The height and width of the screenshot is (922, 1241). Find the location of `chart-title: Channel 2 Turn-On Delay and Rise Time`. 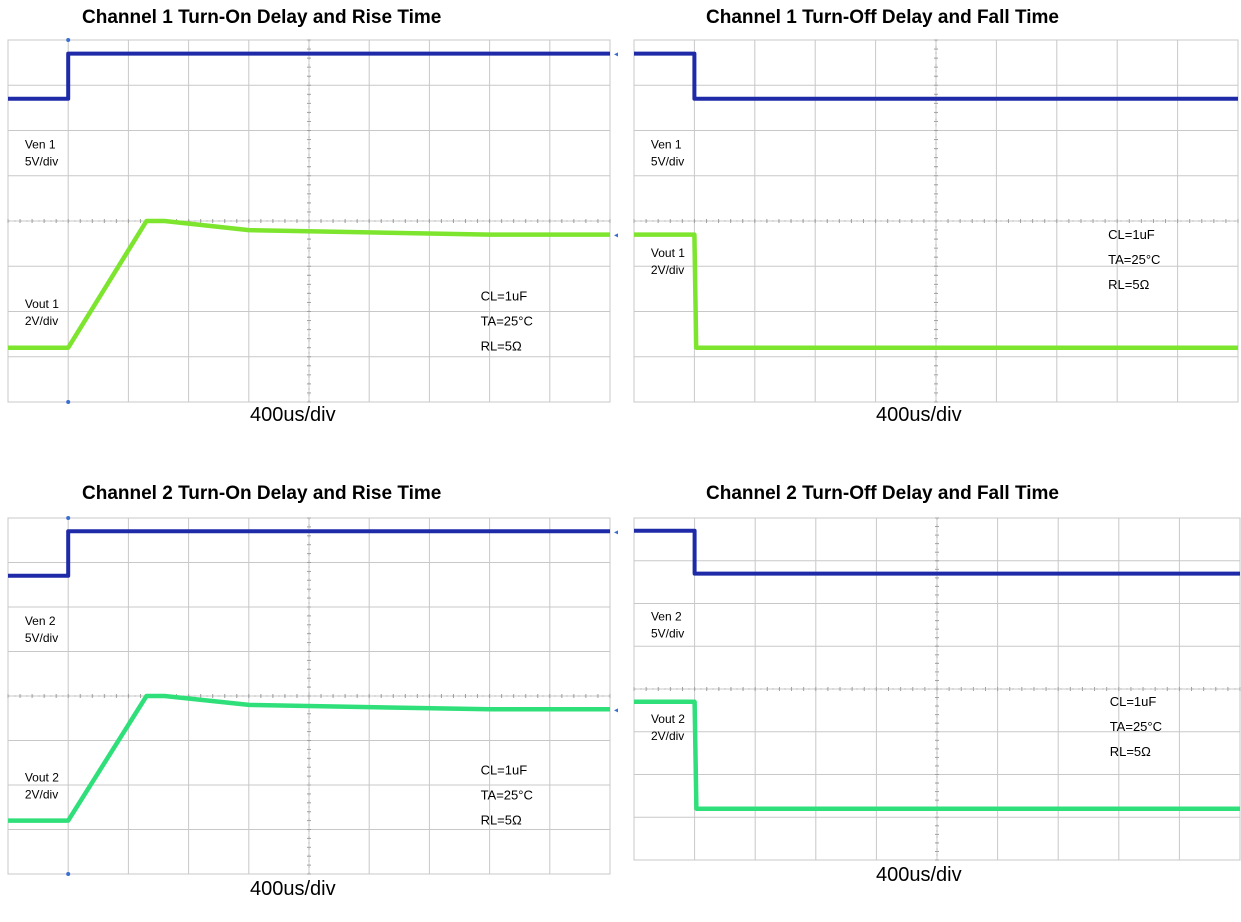

chart-title: Channel 2 Turn-On Delay and Rise Time is located at coordinates (262, 493).